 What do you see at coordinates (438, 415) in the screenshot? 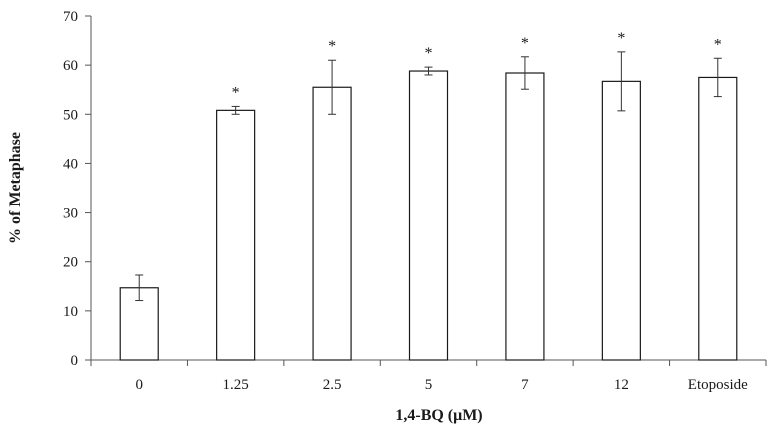
I see `x-axis-title: 1,4-BQ (μM)` at bounding box center [438, 415].